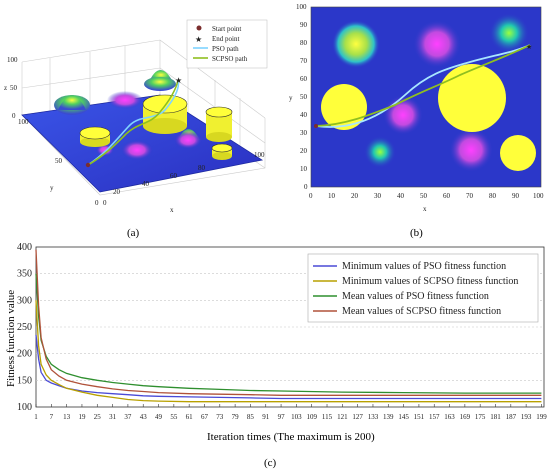 This screenshot has width=550, height=472. Describe the element at coordinates (449, 417) in the screenshot. I see `x-tick-label: 163` at that location.